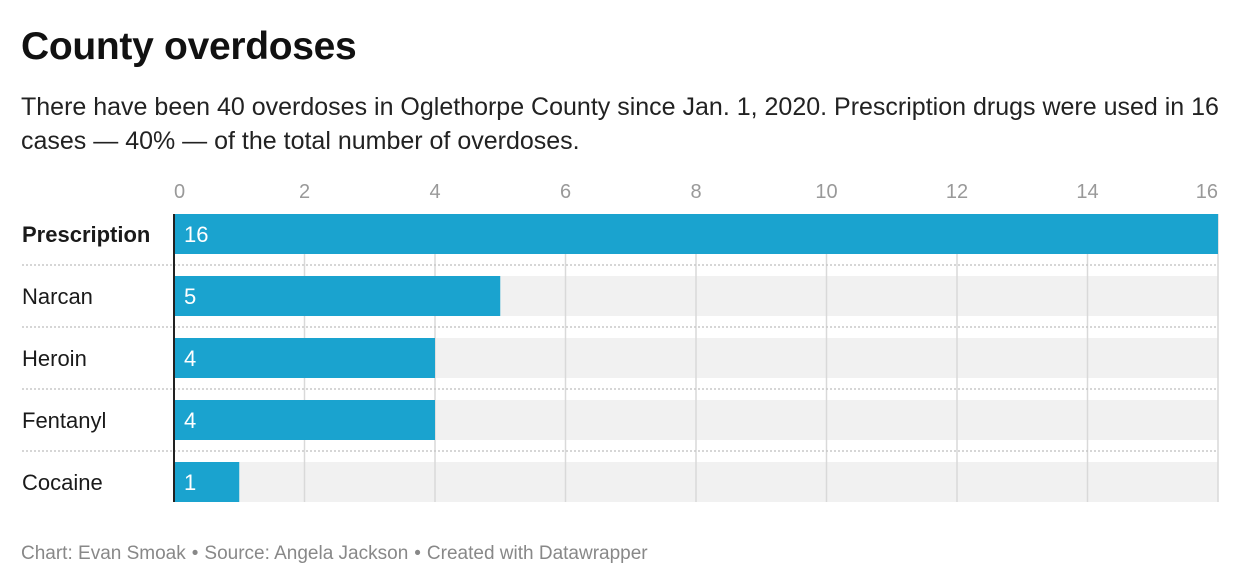 Image resolution: width=1240 pixels, height=588 pixels. What do you see at coordinates (1087, 192) in the screenshot?
I see `x-tick-label: 14` at bounding box center [1087, 192].